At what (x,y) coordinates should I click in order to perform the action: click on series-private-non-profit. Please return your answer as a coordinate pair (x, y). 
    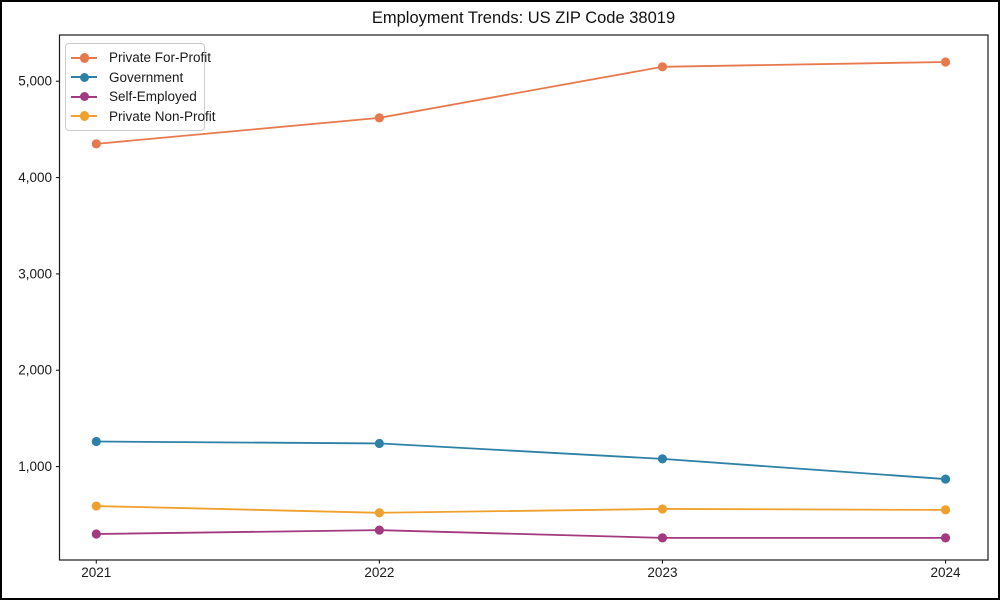
    Looking at the image, I should click on (521, 509).